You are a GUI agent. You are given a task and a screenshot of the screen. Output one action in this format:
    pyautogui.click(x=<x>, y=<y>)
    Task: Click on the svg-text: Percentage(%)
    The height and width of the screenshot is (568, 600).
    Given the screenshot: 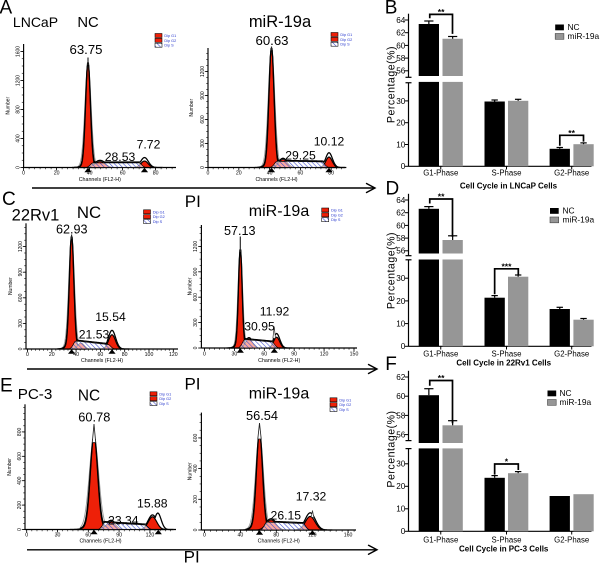 What is the action you would take?
    pyautogui.click(x=391, y=84)
    